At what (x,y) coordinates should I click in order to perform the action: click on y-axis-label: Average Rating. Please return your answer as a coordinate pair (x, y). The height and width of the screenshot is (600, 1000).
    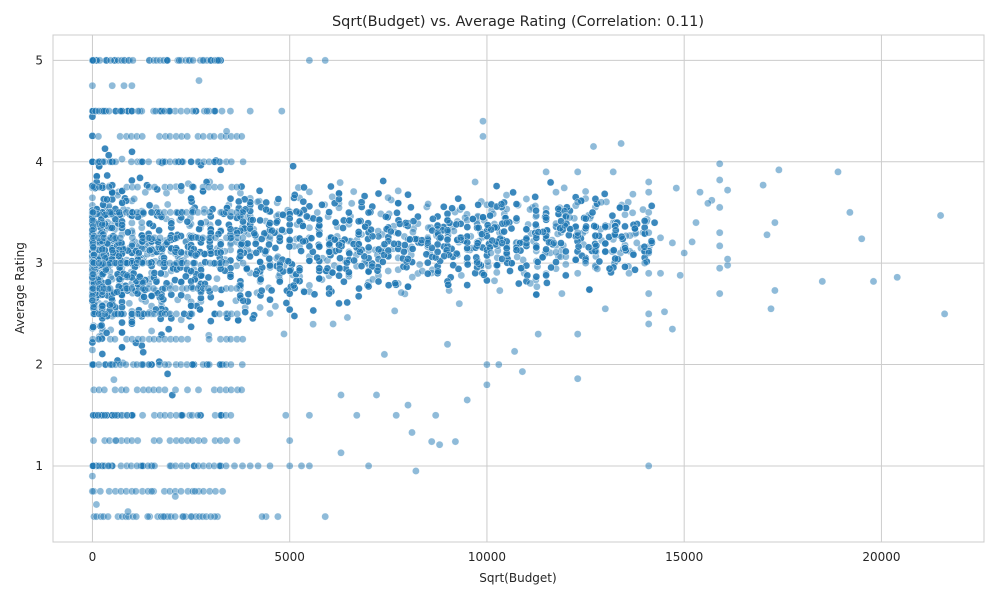
    Looking at the image, I should click on (20, 288).